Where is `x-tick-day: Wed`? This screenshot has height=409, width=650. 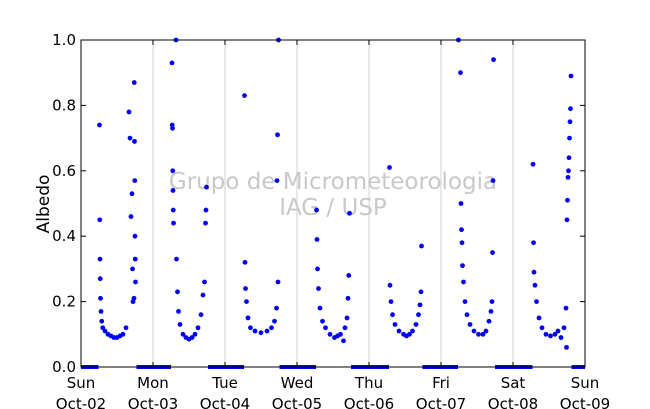
x-tick-day: Wed is located at coordinates (297, 383).